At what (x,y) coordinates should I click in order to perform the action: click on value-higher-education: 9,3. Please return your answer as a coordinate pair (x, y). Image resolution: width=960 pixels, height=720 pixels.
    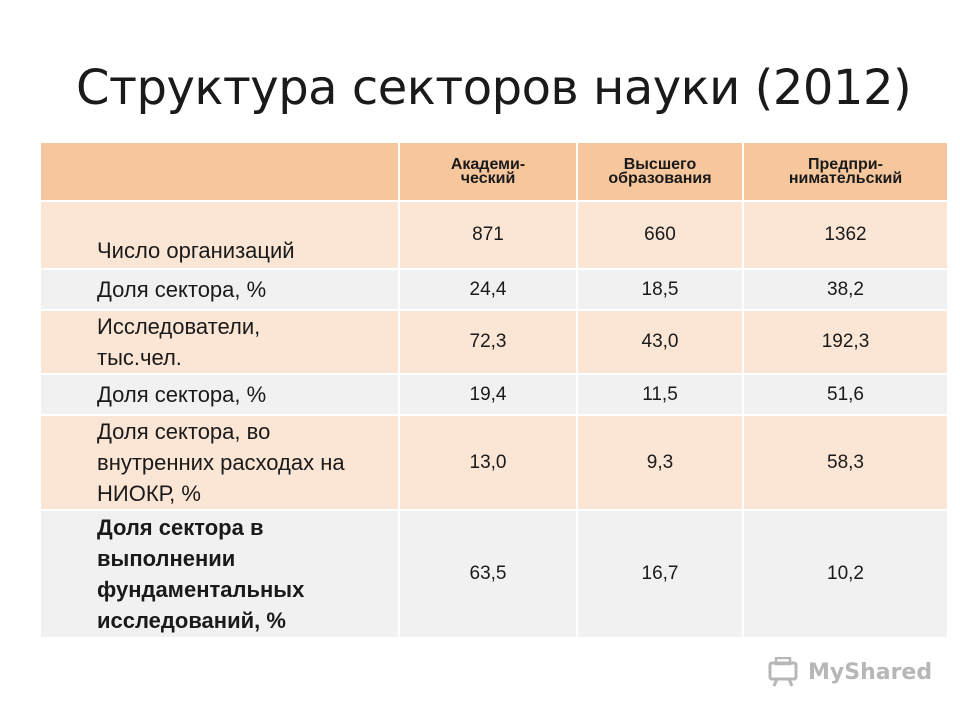
    Looking at the image, I should click on (660, 463).